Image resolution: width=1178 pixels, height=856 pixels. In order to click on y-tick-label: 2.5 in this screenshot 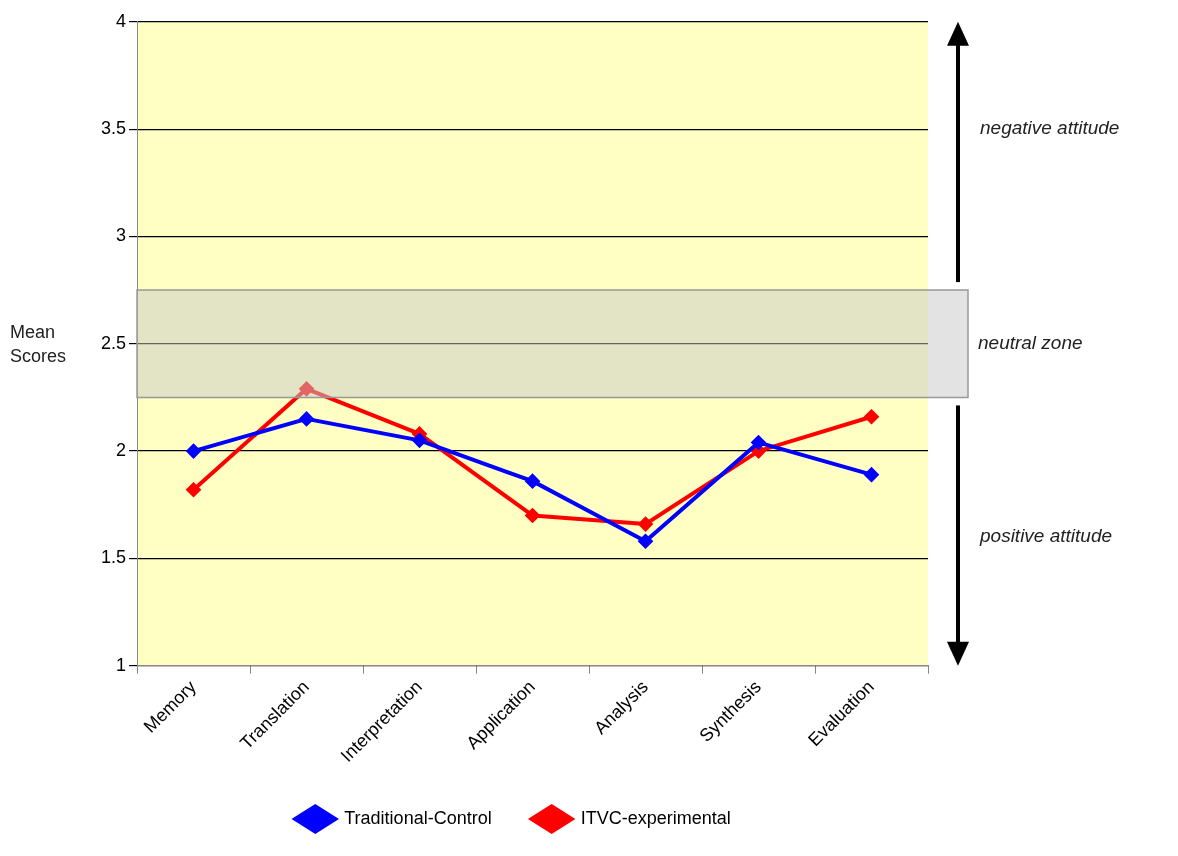, I will do `click(113, 342)`.